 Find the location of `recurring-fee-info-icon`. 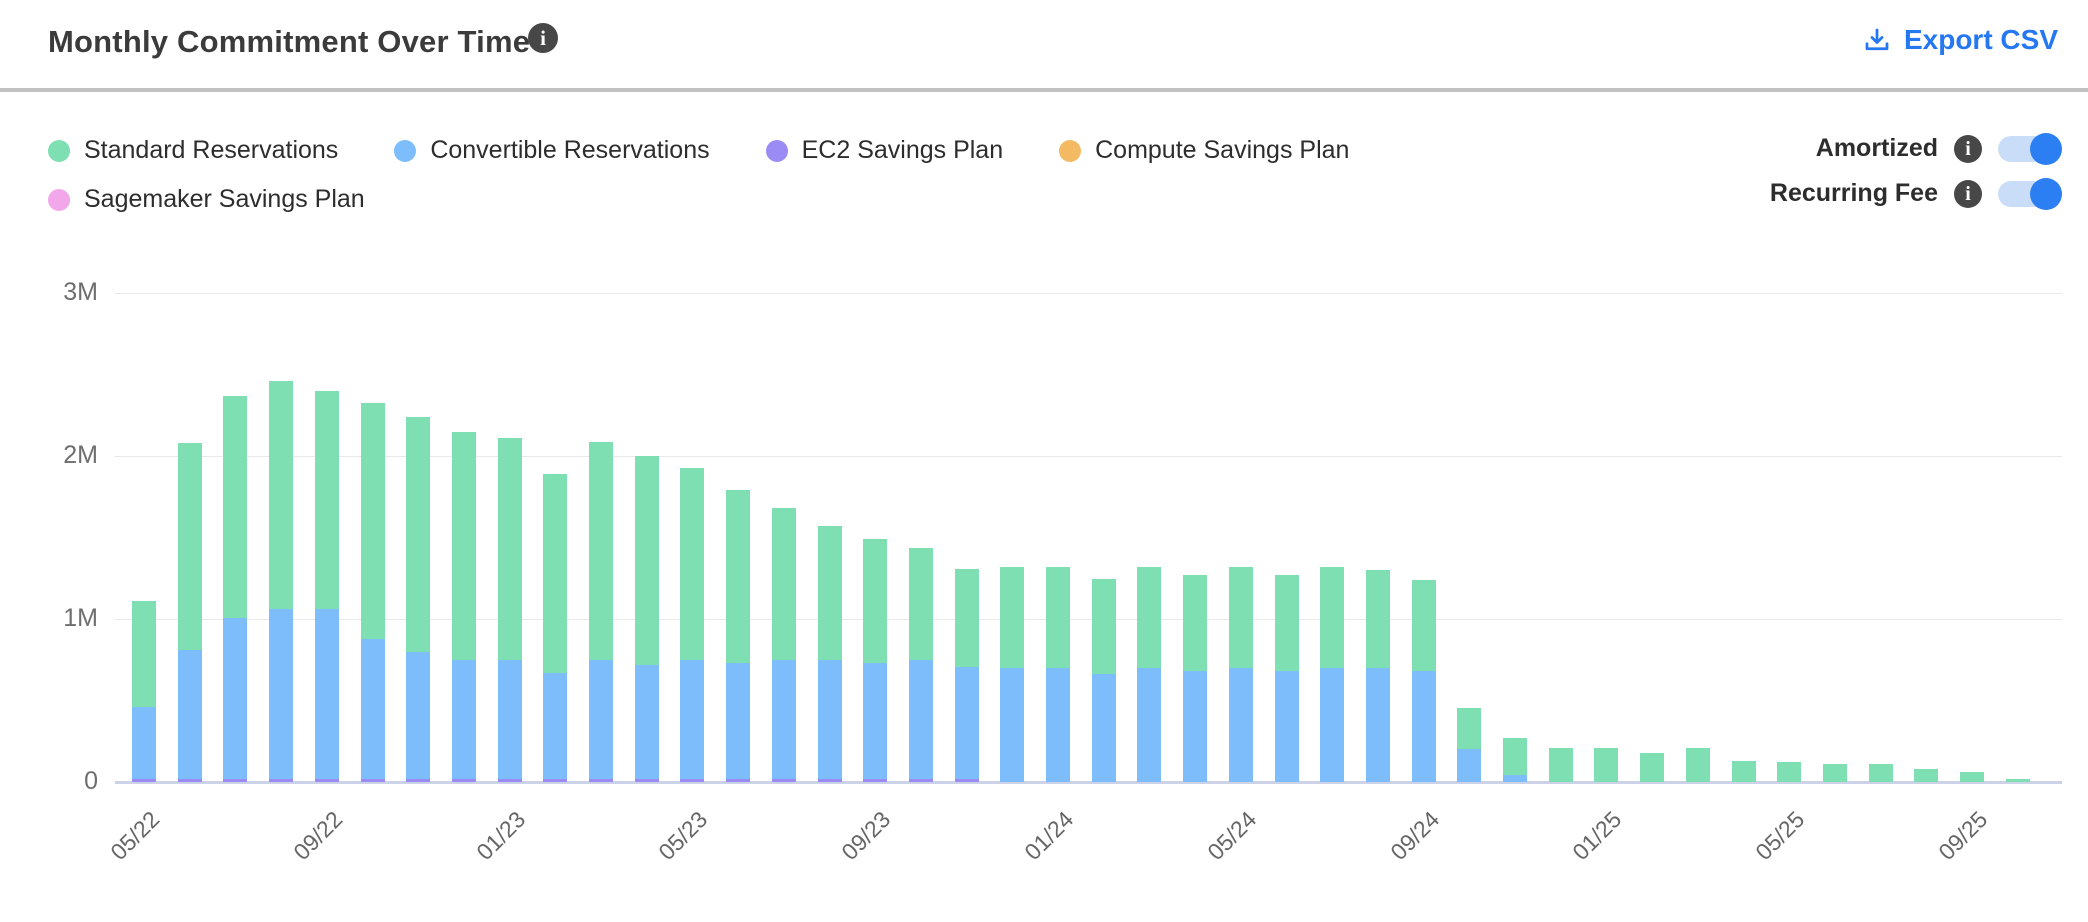

recurring-fee-info-icon is located at coordinates (1968, 193).